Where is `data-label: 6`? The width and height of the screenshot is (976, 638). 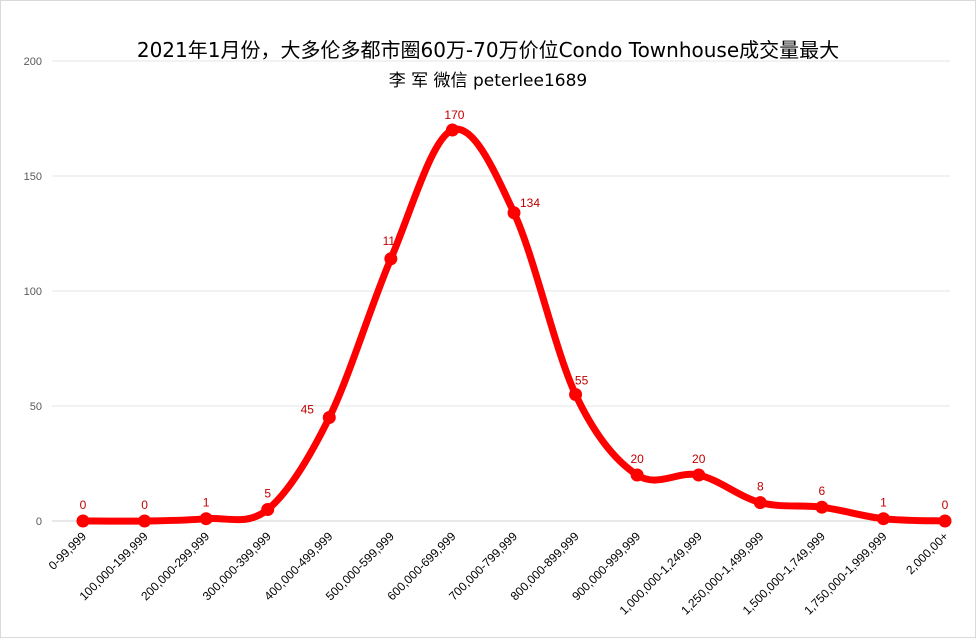 data-label: 6 is located at coordinates (822, 491).